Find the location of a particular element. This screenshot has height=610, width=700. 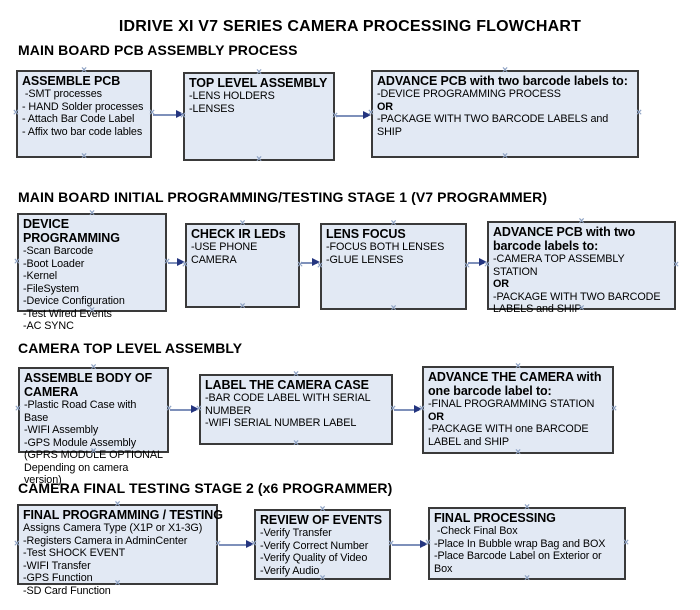

box-item: - Affix two bar code lables is located at coordinates (82, 131).